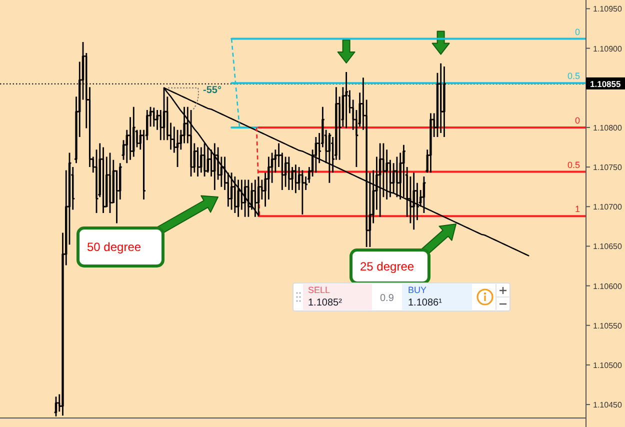 The height and width of the screenshot is (427, 625). What do you see at coordinates (607, 365) in the screenshot?
I see `y-tick-label: 1.10500` at bounding box center [607, 365].